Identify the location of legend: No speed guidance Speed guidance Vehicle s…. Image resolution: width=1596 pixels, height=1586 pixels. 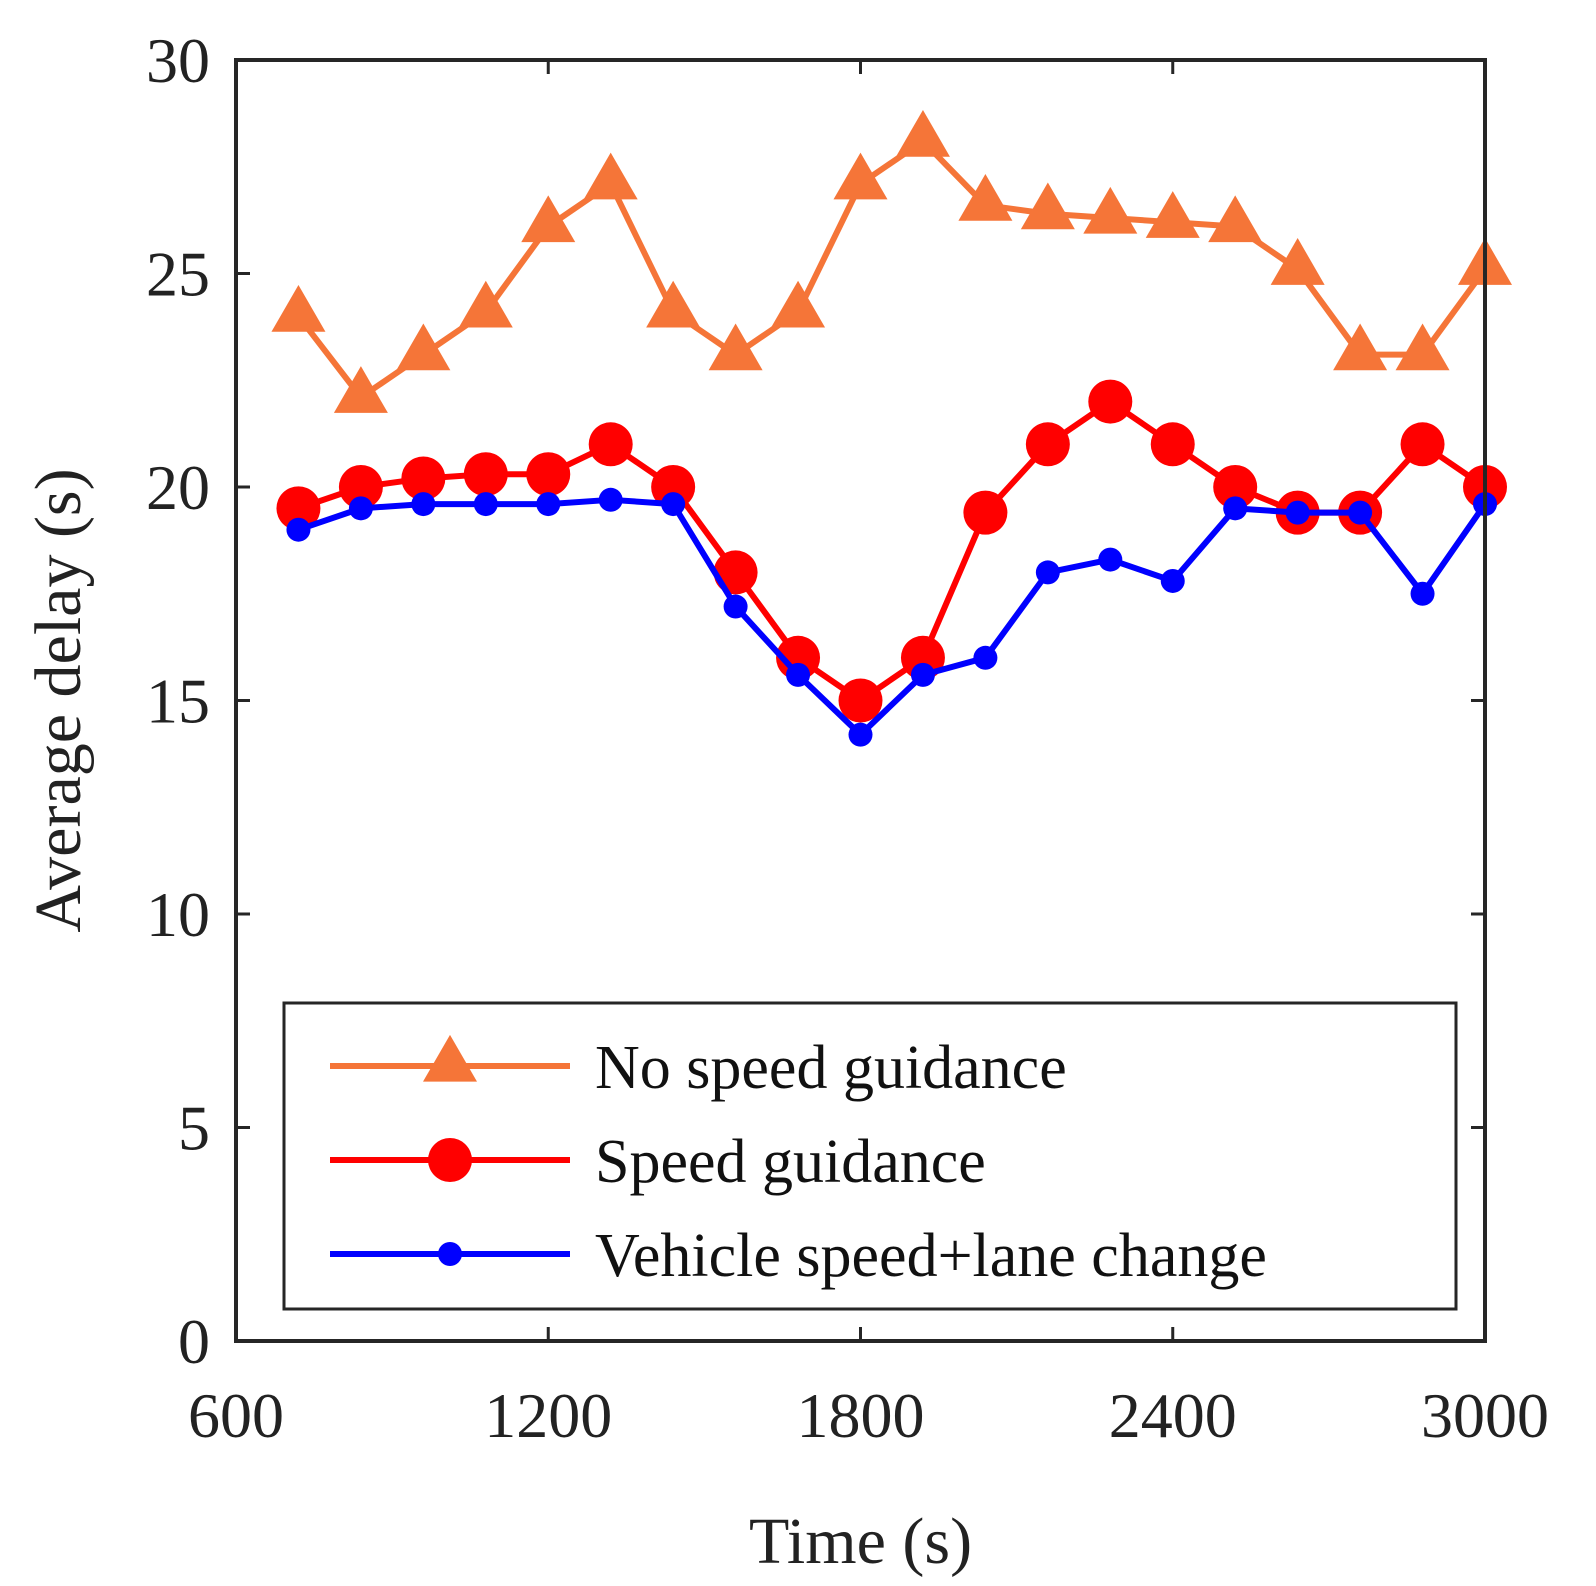
(870, 1156).